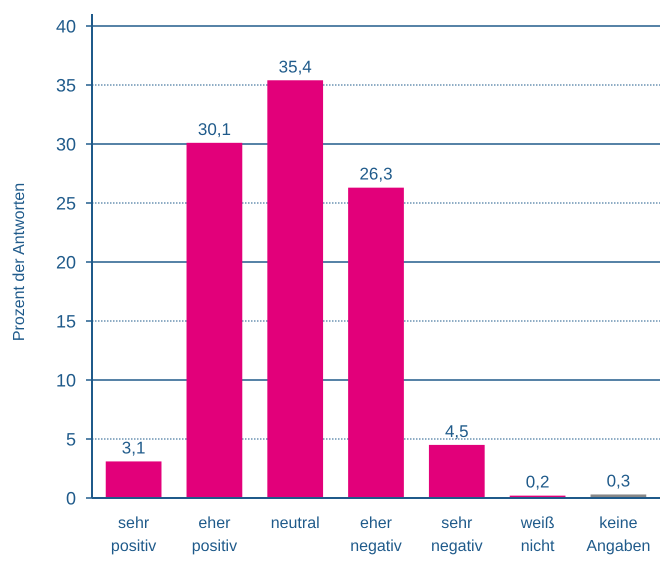 The image size is (670, 571). Describe the element at coordinates (214, 129) in the screenshot. I see `data-label: 30,1` at that location.